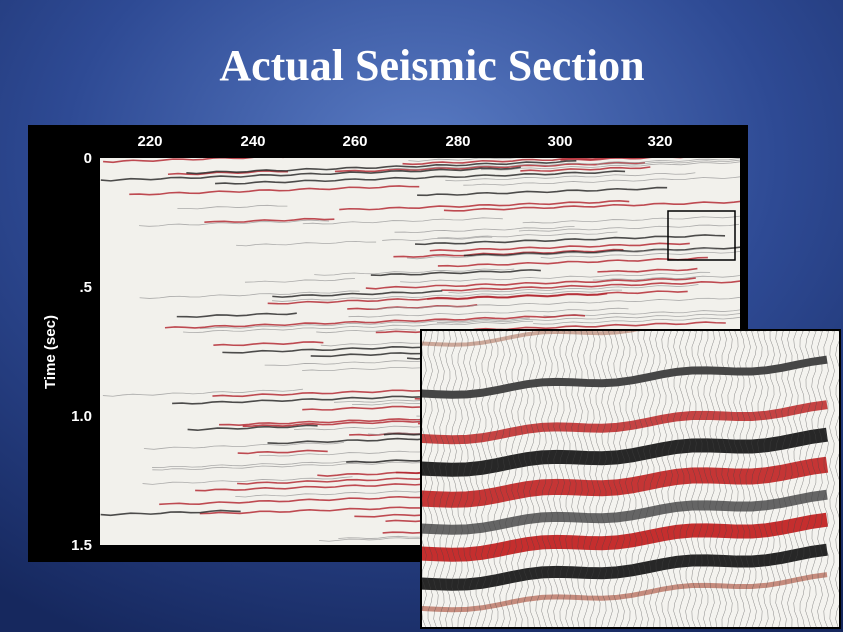  What do you see at coordinates (81, 545) in the screenshot?
I see `y-tick-label: 1.5` at bounding box center [81, 545].